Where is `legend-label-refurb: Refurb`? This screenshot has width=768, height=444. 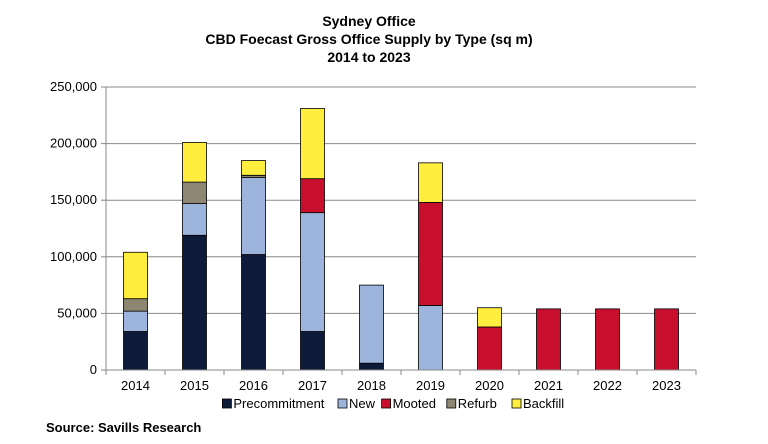
legend-label-refurb: Refurb is located at coordinates (477, 403).